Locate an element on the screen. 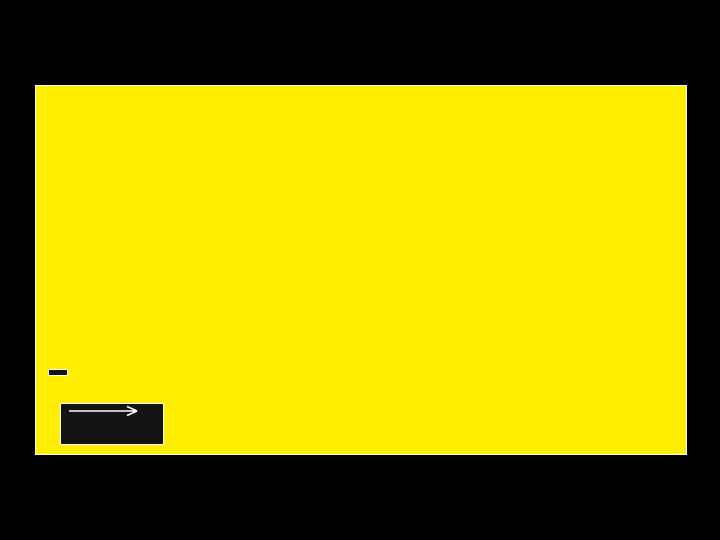  pressure-colorbar is located at coordinates (360, 468).